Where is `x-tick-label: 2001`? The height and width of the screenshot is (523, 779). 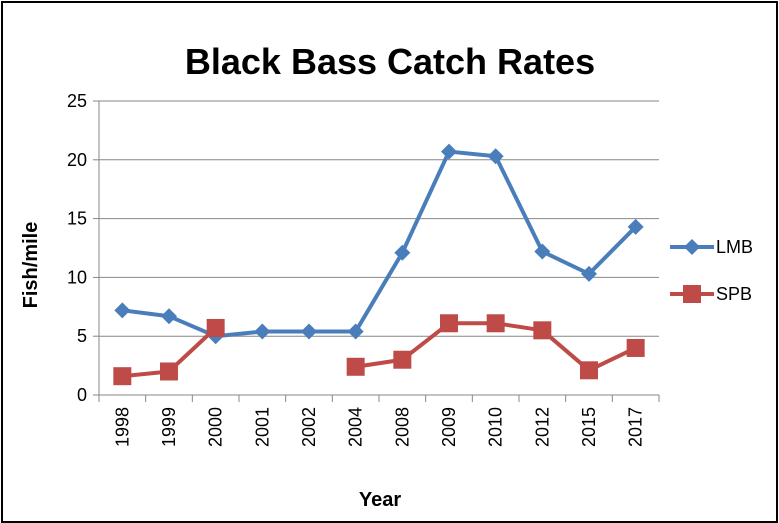 x-tick-label: 2001 is located at coordinates (262, 427).